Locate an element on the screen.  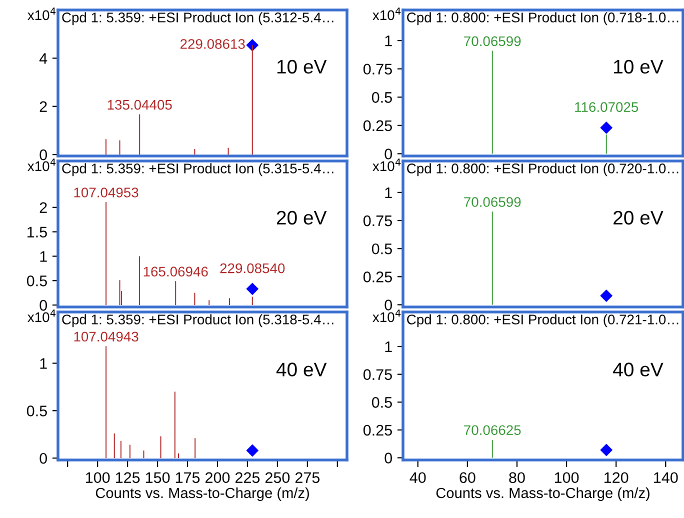
annotation: 165.06946 is located at coordinates (176, 271).